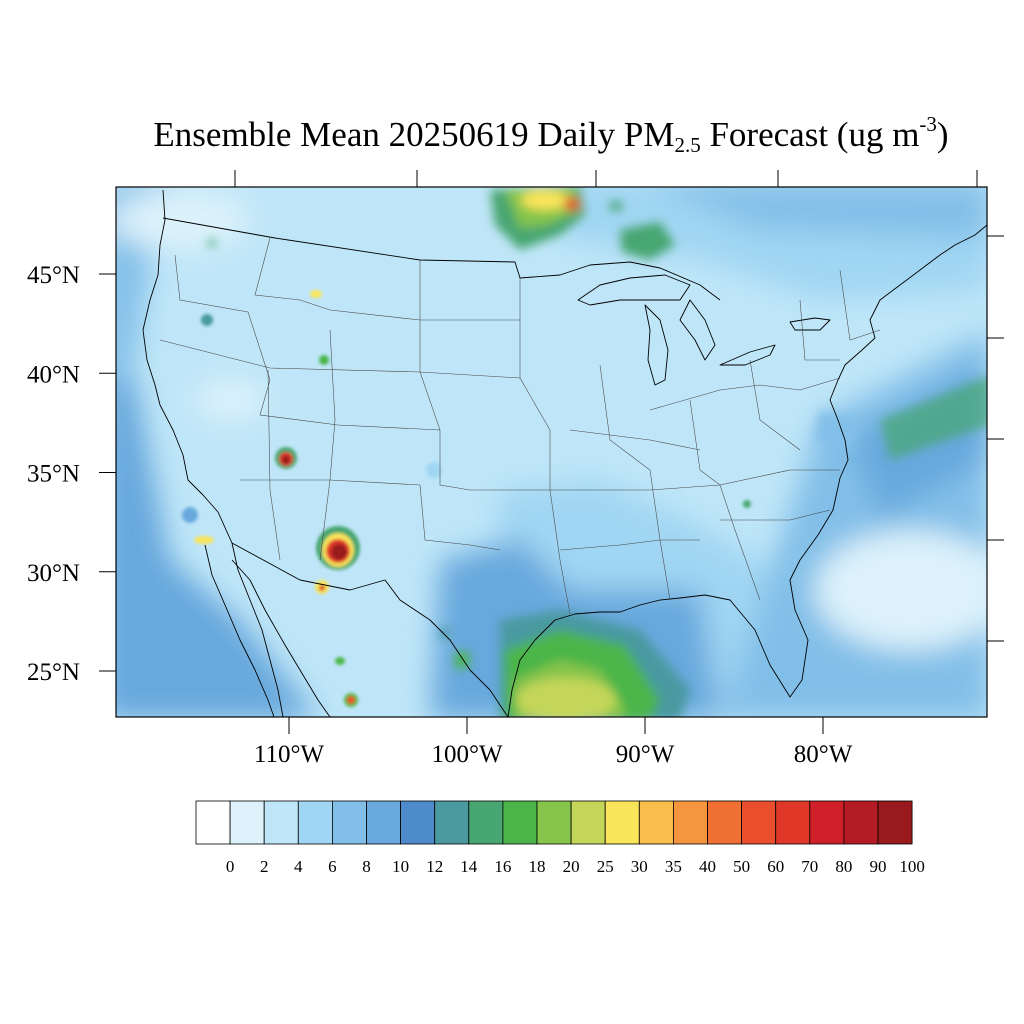 The image size is (1024, 1024). Describe the element at coordinates (707, 866) in the screenshot. I see `colorbar-label: 40` at that location.